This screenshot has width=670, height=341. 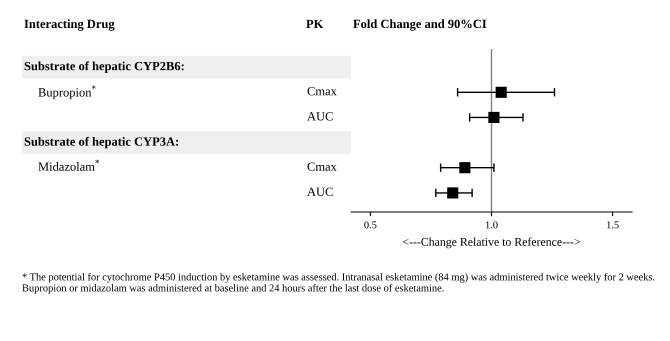 I want to click on text: PK, so click(x=315, y=24).